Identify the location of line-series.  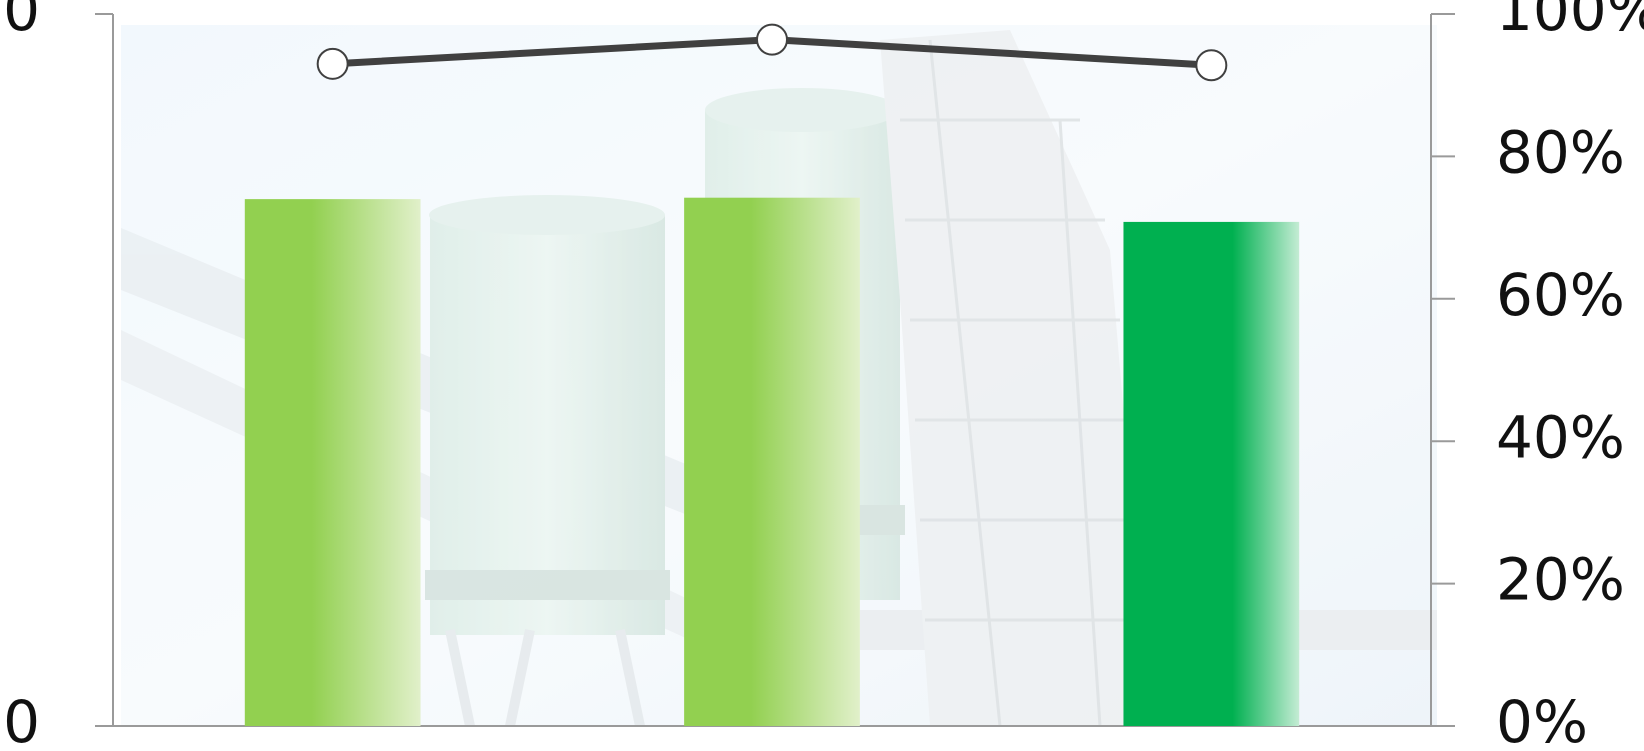
(772, 52).